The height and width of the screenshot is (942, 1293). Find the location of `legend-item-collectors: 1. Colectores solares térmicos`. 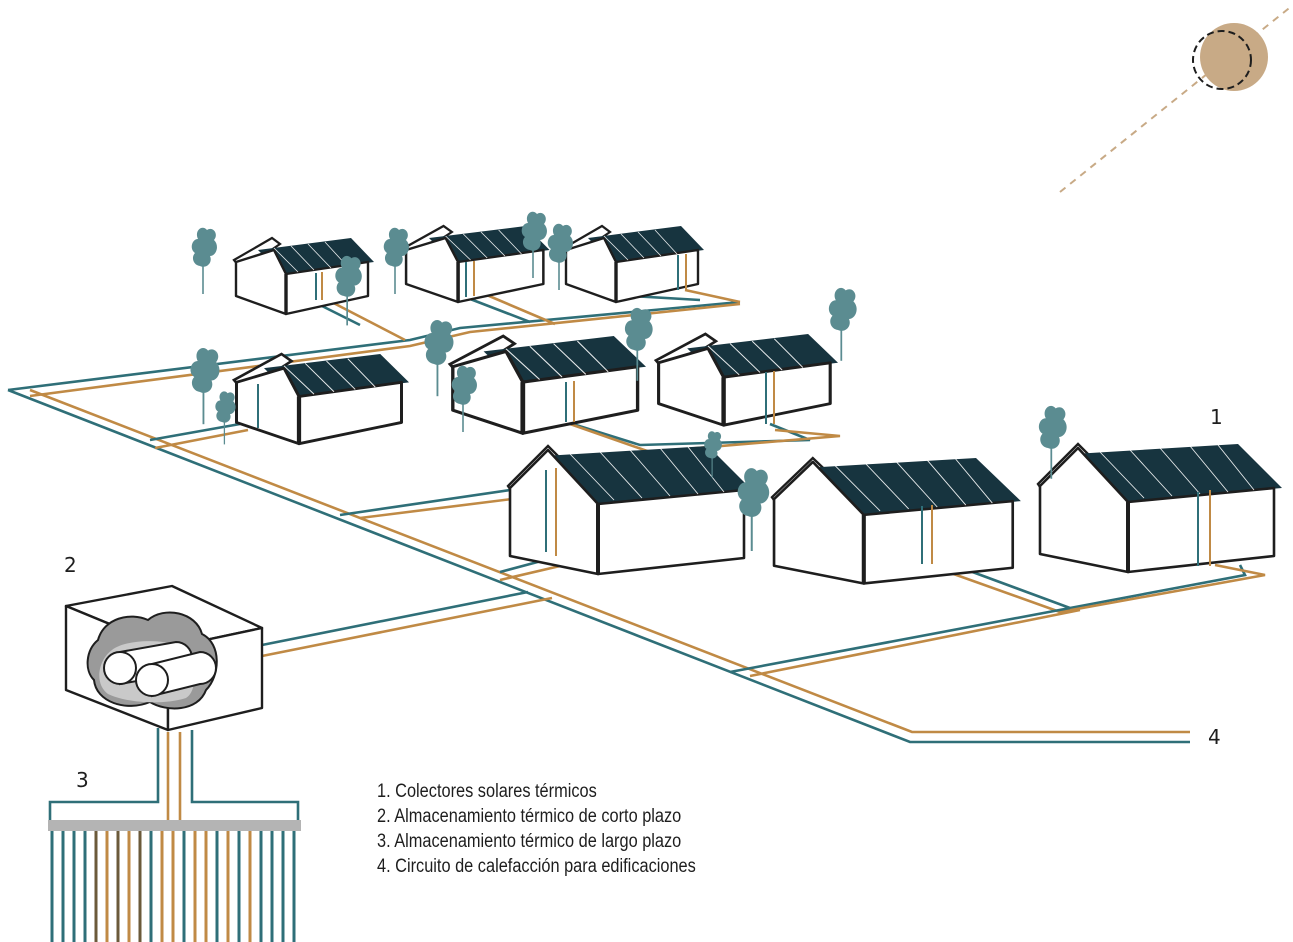

legend-item-collectors: 1. Colectores solares térmicos is located at coordinates (487, 791).